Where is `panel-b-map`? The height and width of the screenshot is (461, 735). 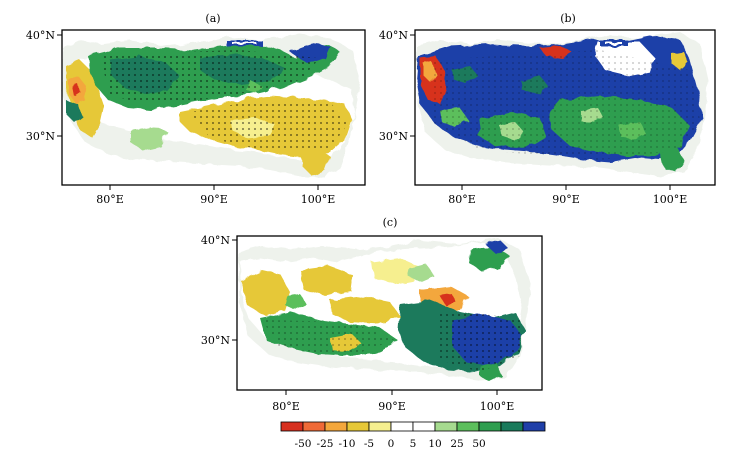 panel-b-map is located at coordinates (565, 107).